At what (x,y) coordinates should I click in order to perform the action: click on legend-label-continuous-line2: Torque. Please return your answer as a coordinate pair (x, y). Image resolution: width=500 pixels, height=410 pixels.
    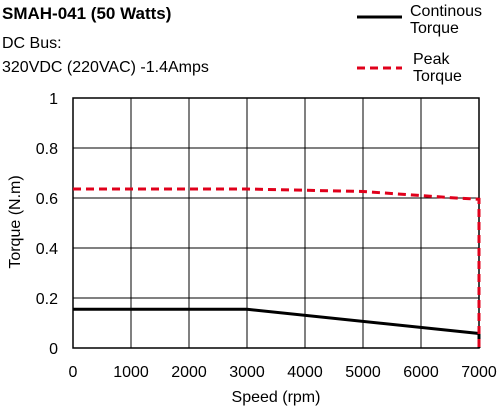
    Looking at the image, I should click on (434, 28).